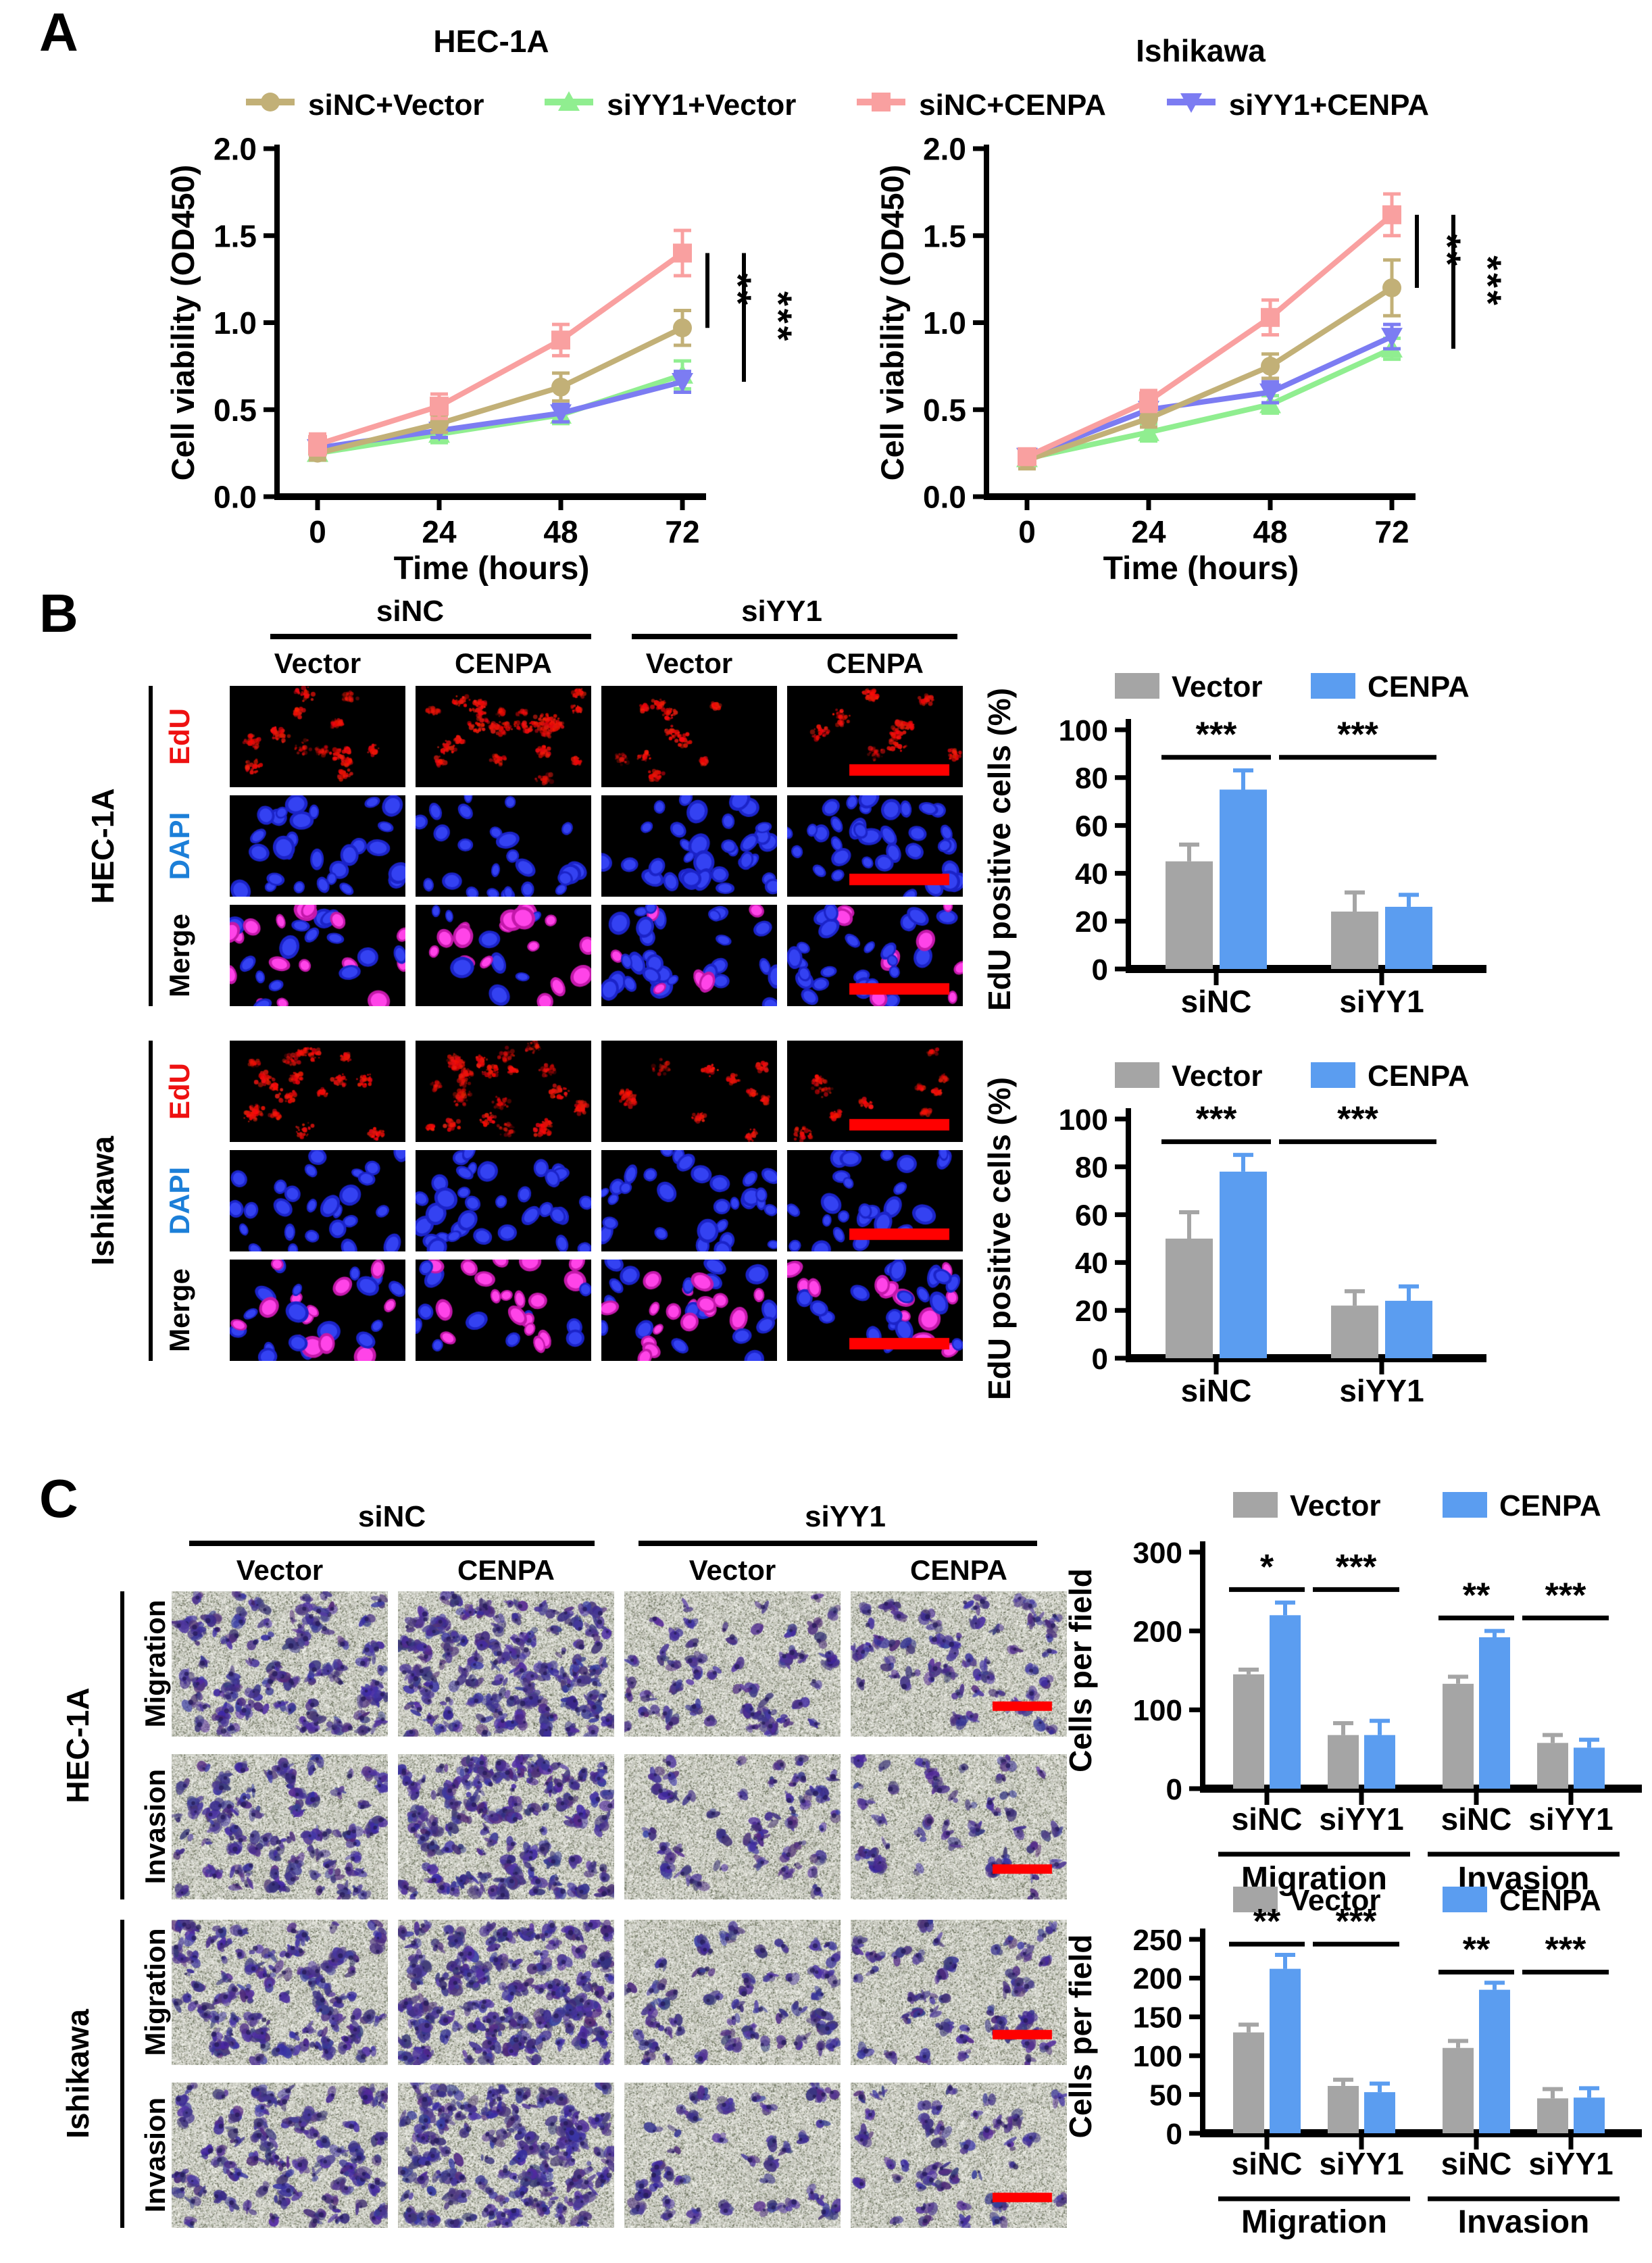 The width and height of the screenshot is (1652, 2263). Describe the element at coordinates (1091, 1168) in the screenshot. I see `svg-text: 80` at that location.